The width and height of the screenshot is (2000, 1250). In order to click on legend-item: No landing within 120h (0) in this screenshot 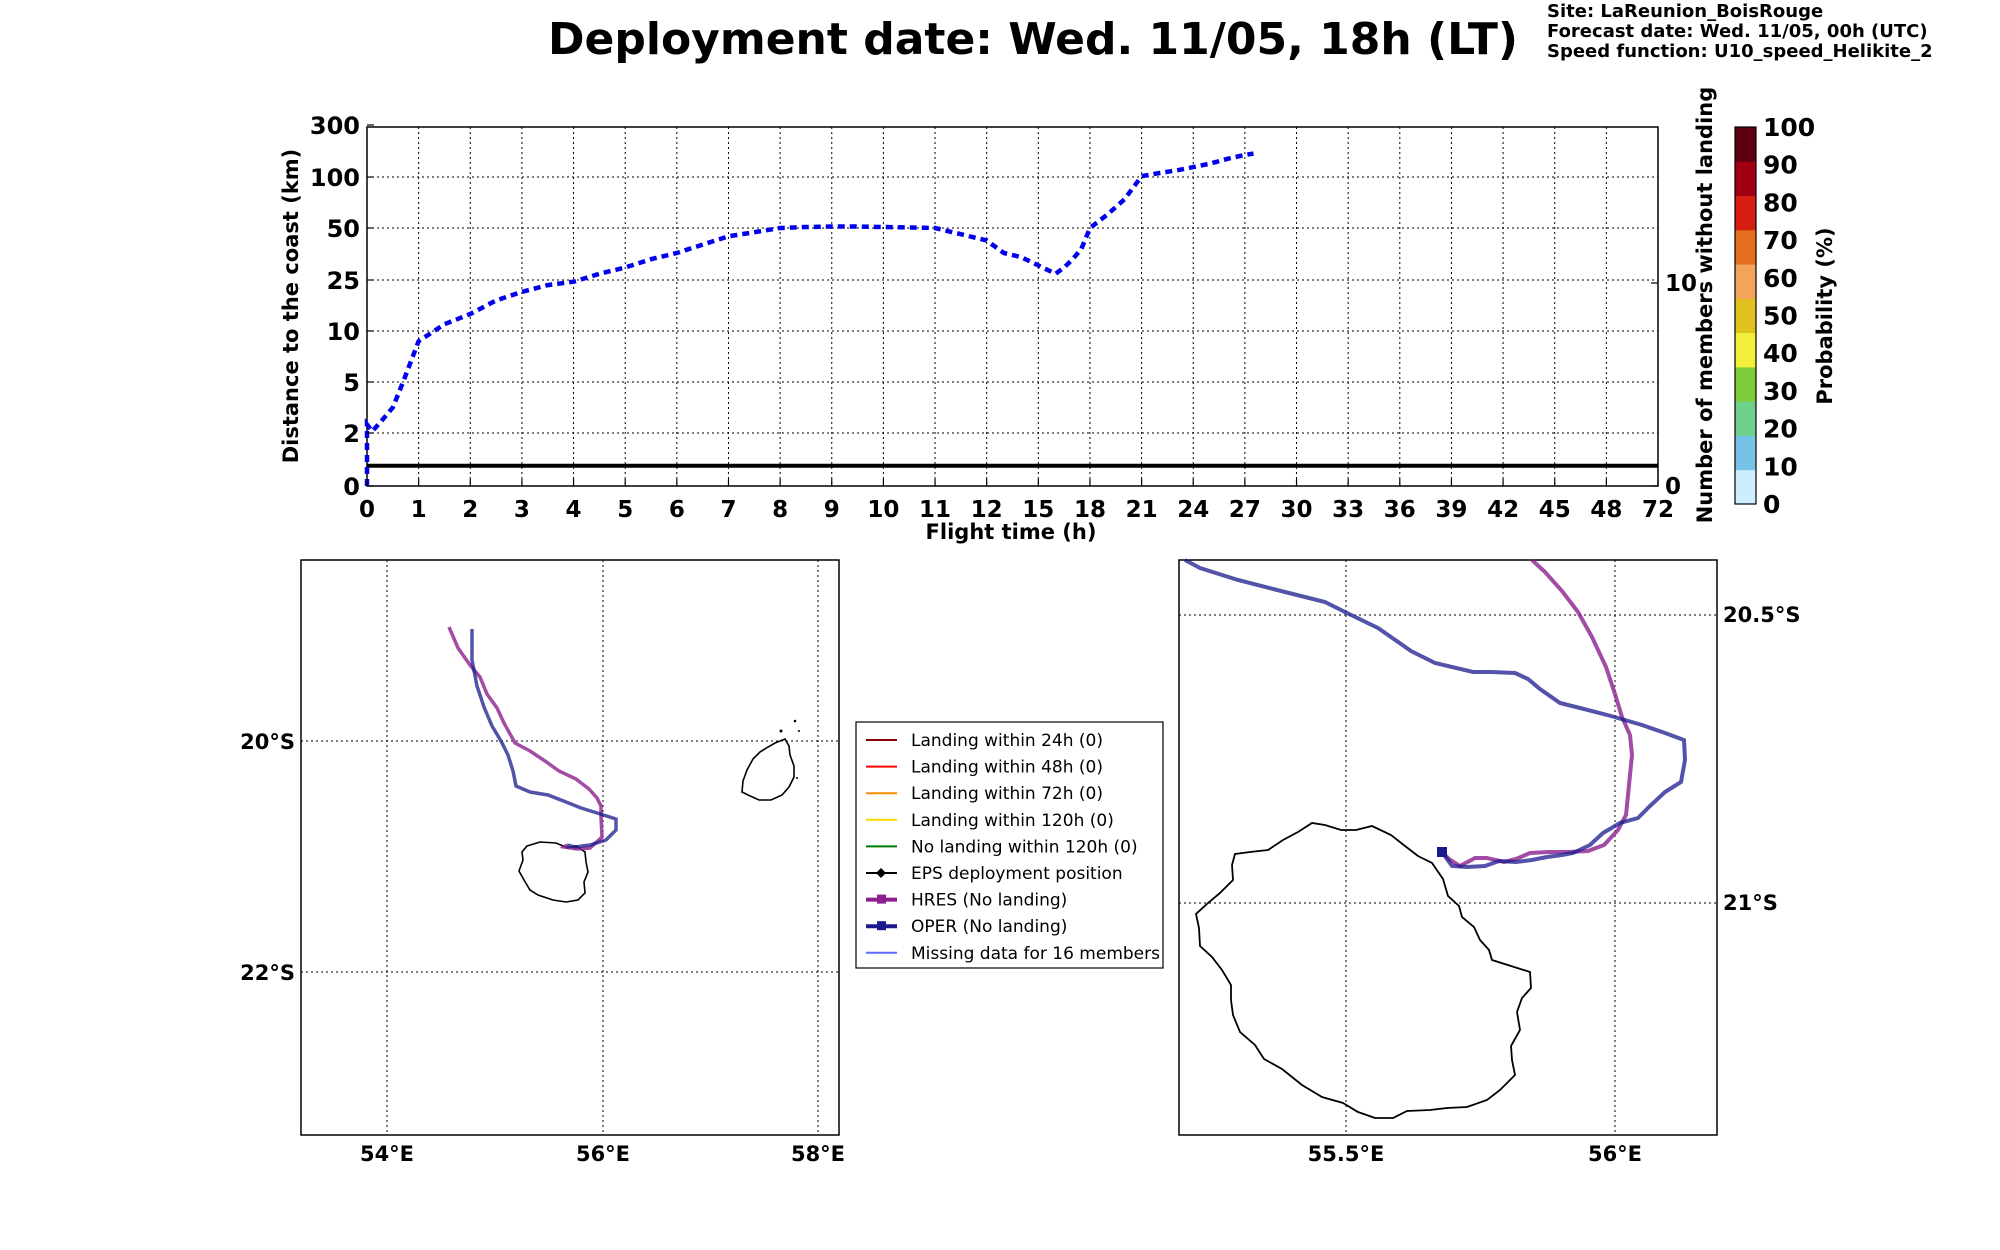, I will do `click(1002, 847)`.